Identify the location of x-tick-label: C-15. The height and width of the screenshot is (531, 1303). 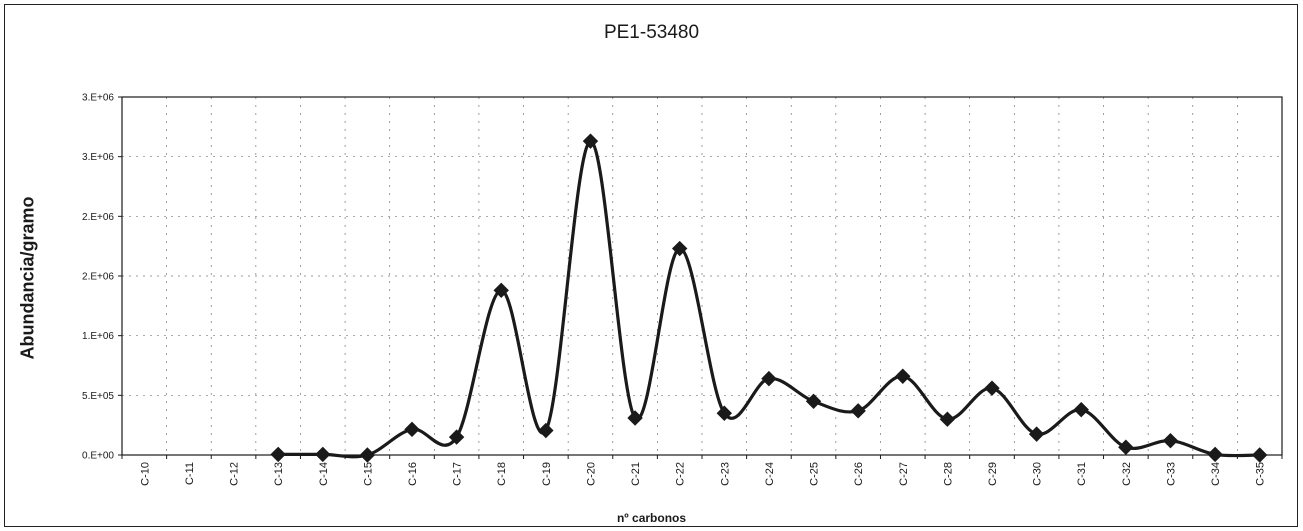
(368, 474).